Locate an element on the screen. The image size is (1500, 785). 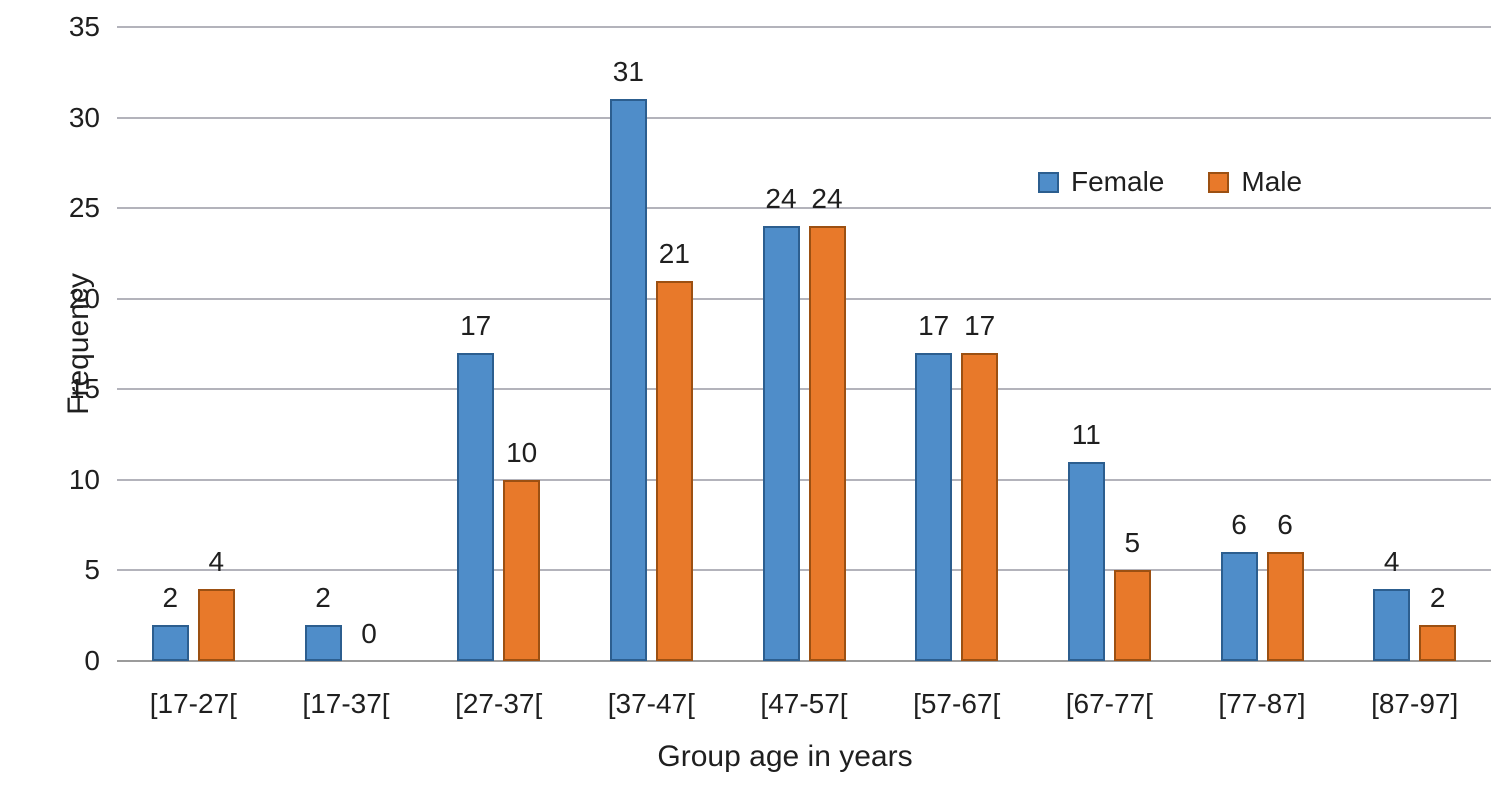
female-value-label-[37-47[: 31 is located at coordinates (628, 72).